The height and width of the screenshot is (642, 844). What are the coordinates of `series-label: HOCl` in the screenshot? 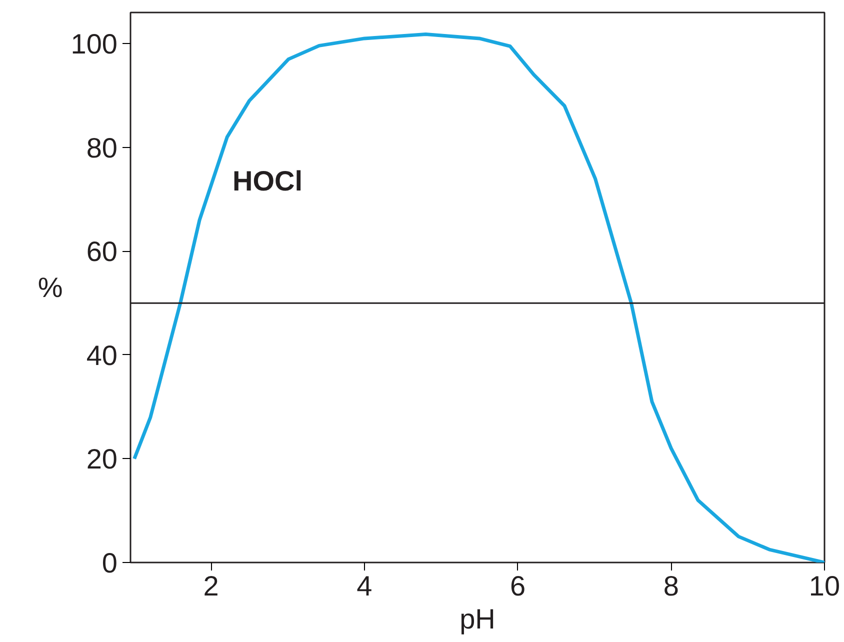 It's located at (267, 181).